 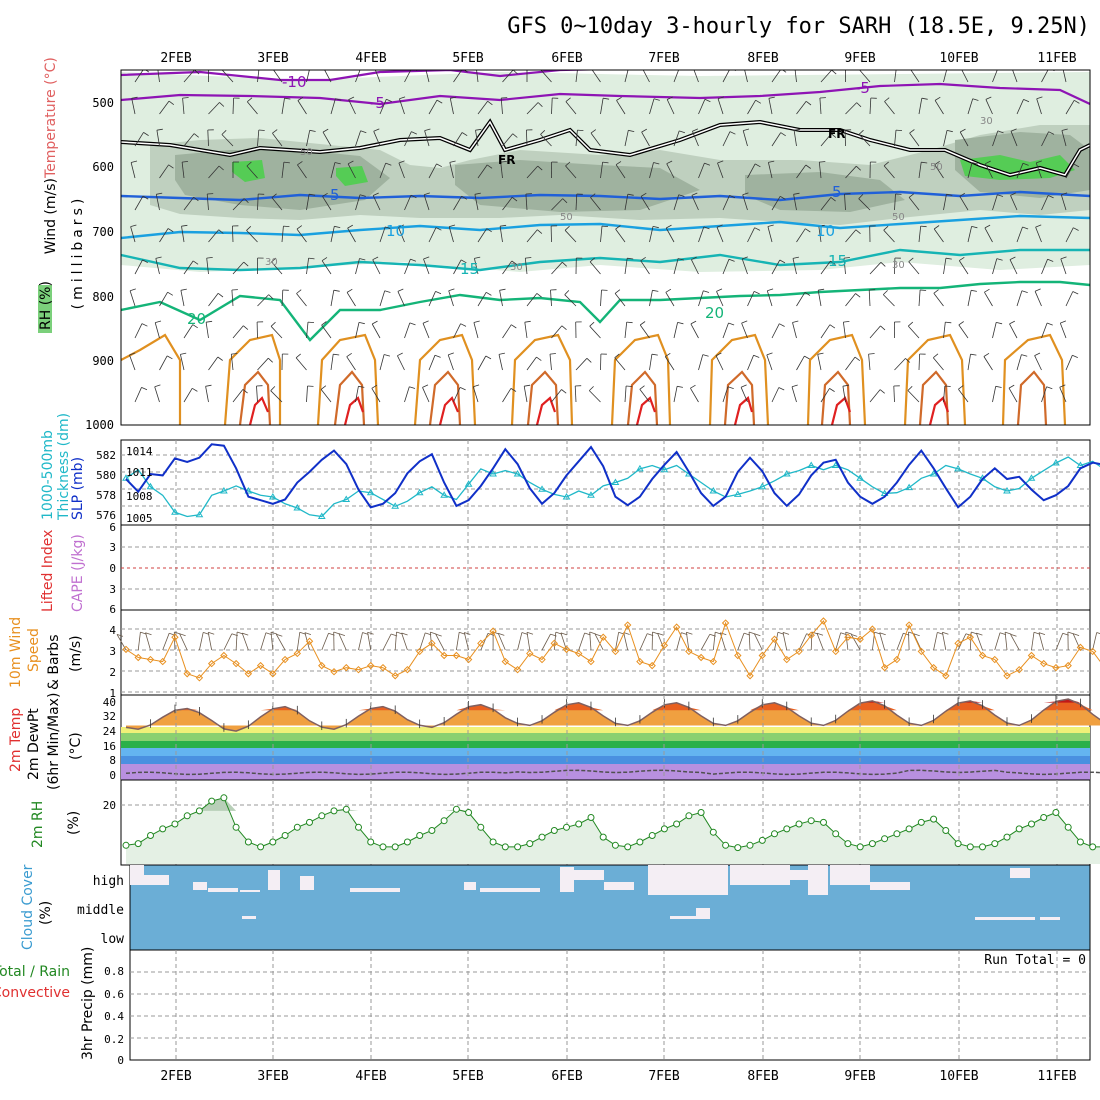 What do you see at coordinates (714, 313) in the screenshot?
I see `contour-label-20-b: 20` at bounding box center [714, 313].